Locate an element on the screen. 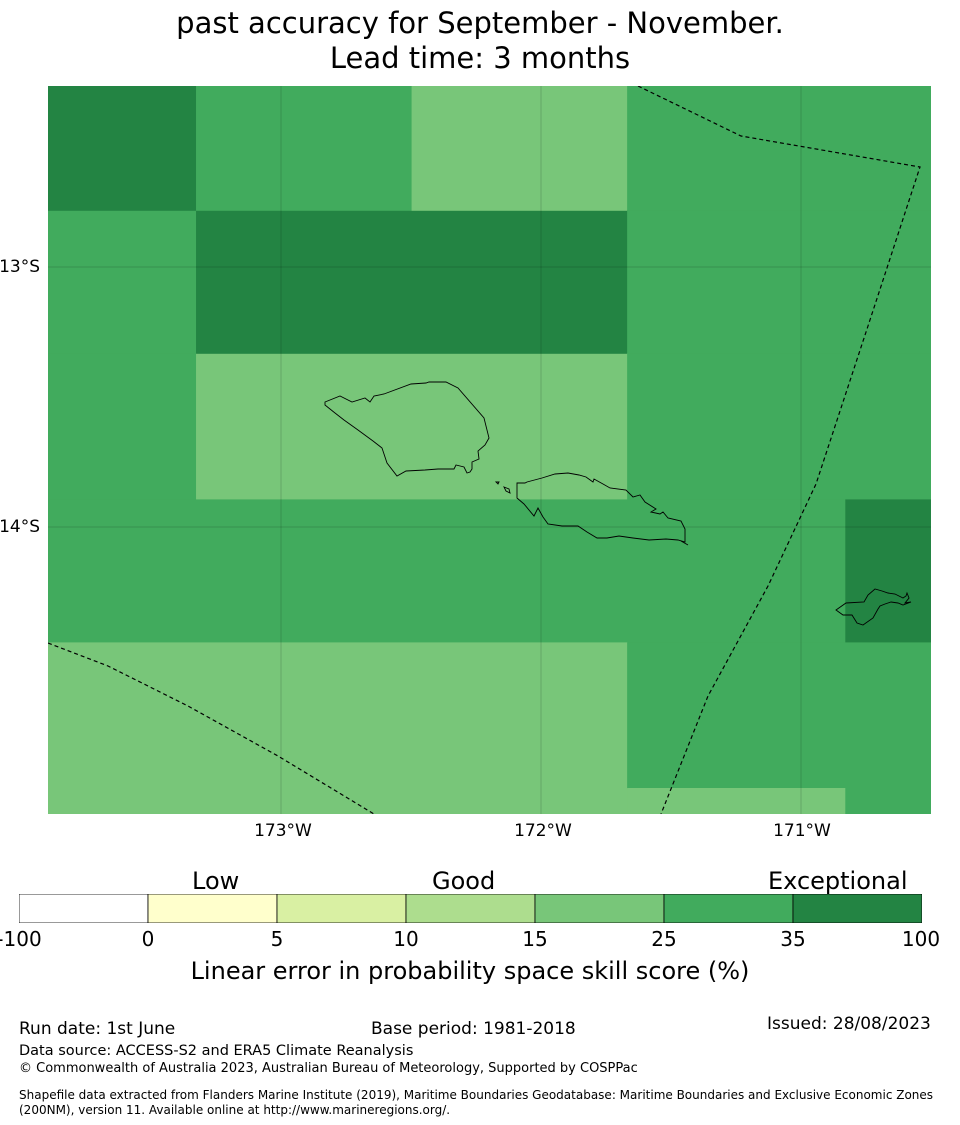 The image size is (960, 1125). legend-colorbar is located at coordinates (470, 908).